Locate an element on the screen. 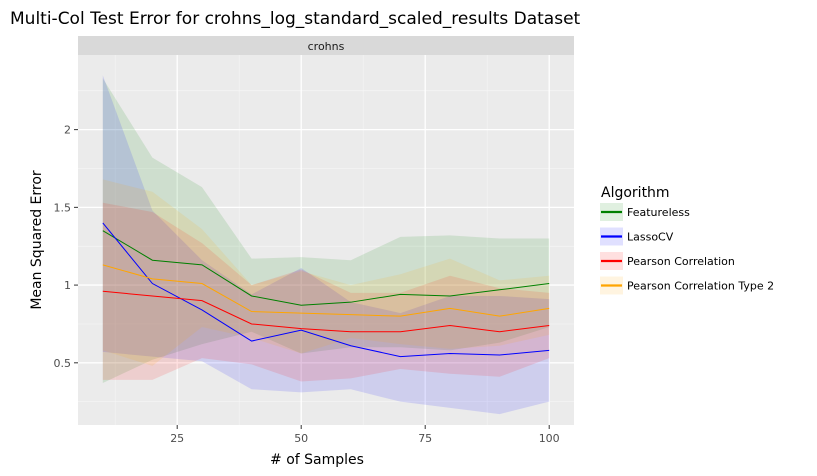 The image size is (817, 476). facet-label: crohns is located at coordinates (326, 46).